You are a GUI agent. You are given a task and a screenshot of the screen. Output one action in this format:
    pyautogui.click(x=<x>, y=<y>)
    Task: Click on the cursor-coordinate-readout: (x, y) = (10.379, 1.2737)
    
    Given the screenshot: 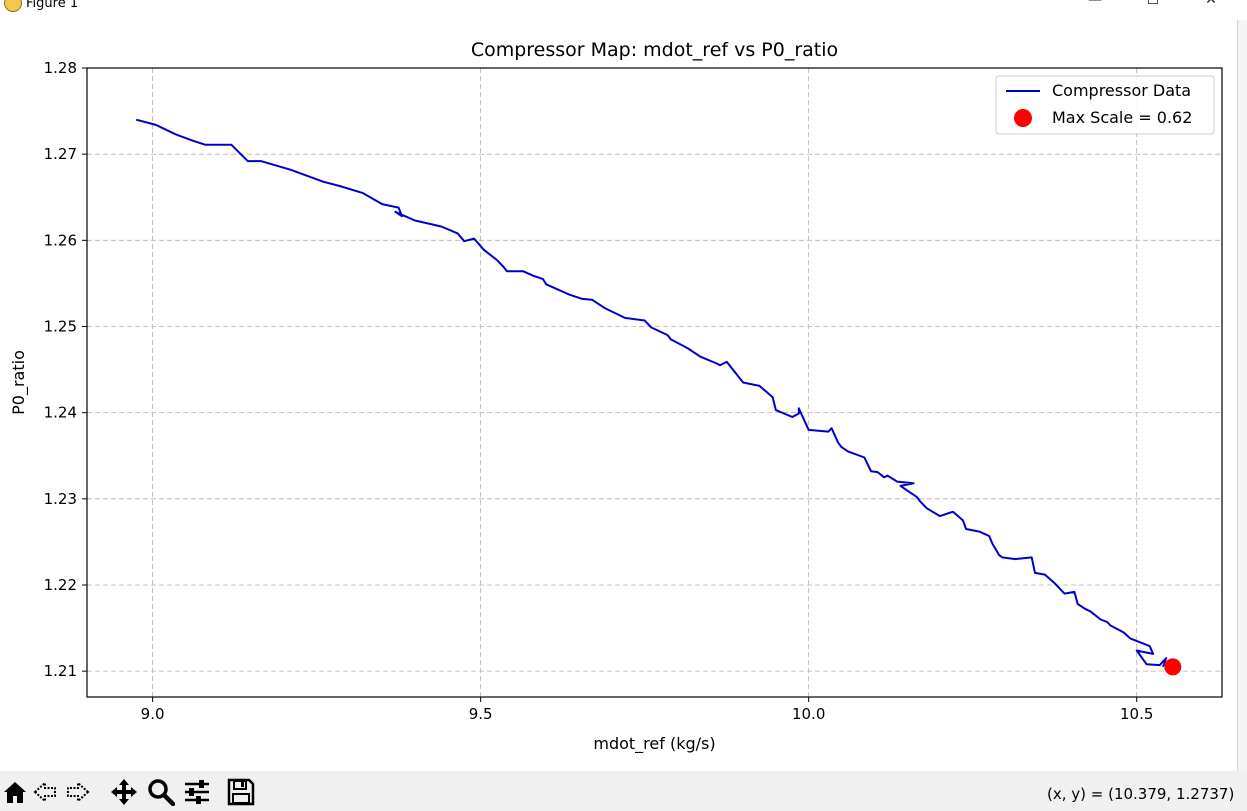 What is the action you would take?
    pyautogui.click(x=1141, y=794)
    